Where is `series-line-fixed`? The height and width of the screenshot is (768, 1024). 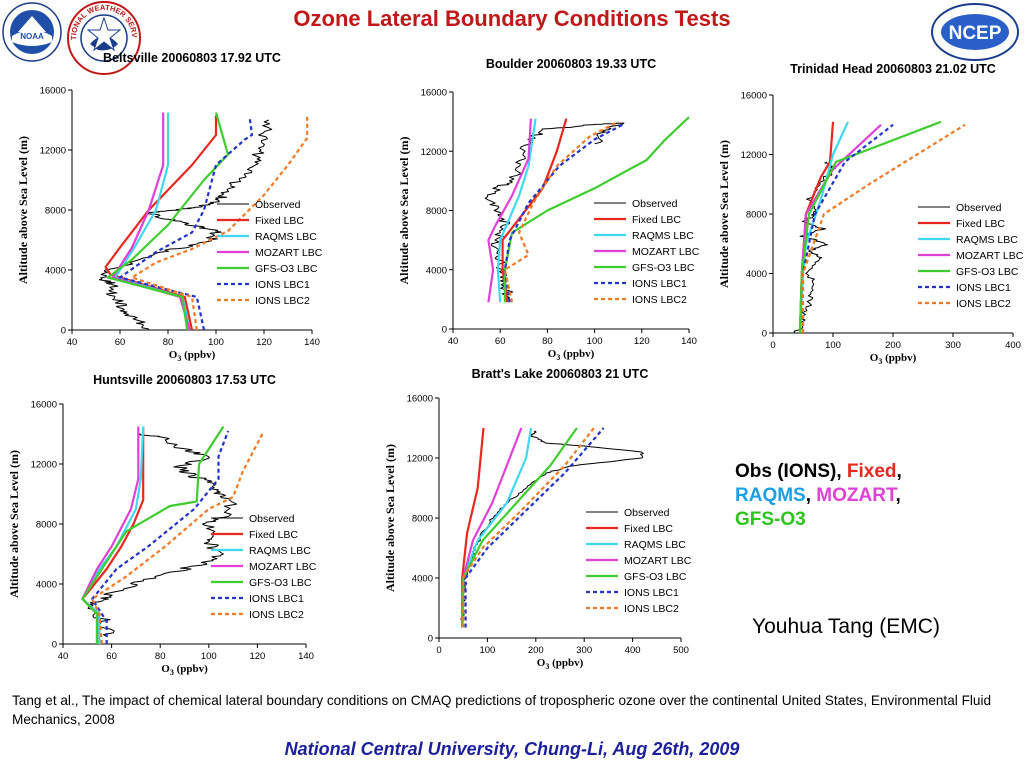
series-line-fixed is located at coordinates (113, 535).